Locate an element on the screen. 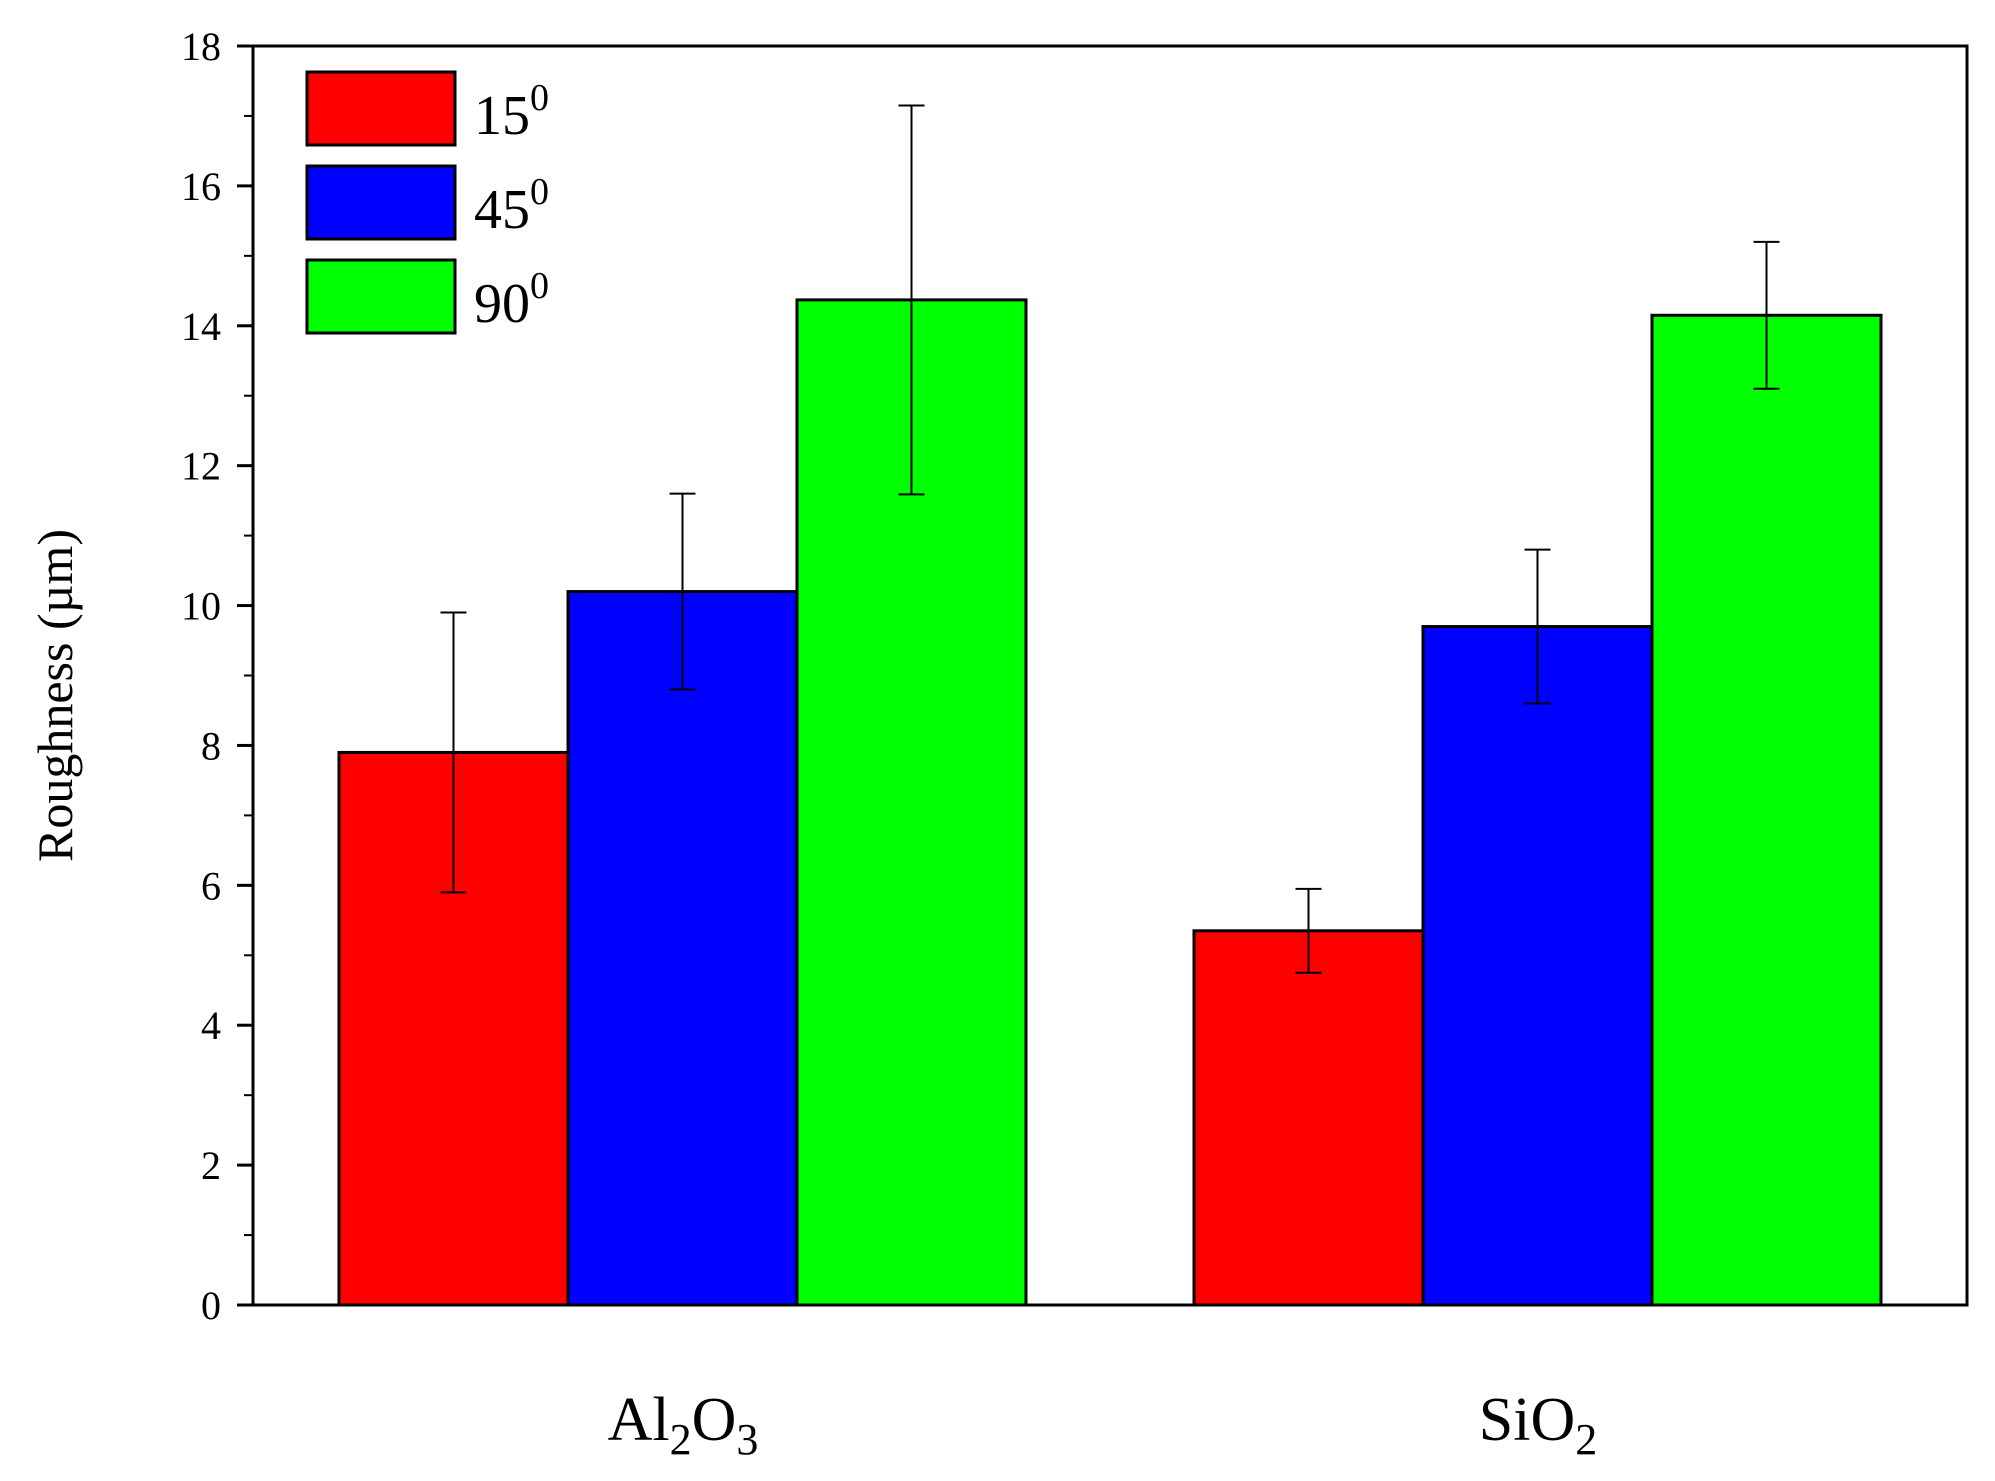 Image resolution: width=1995 pixels, height=1481 pixels. y-tick-label: 18 is located at coordinates (201, 46).